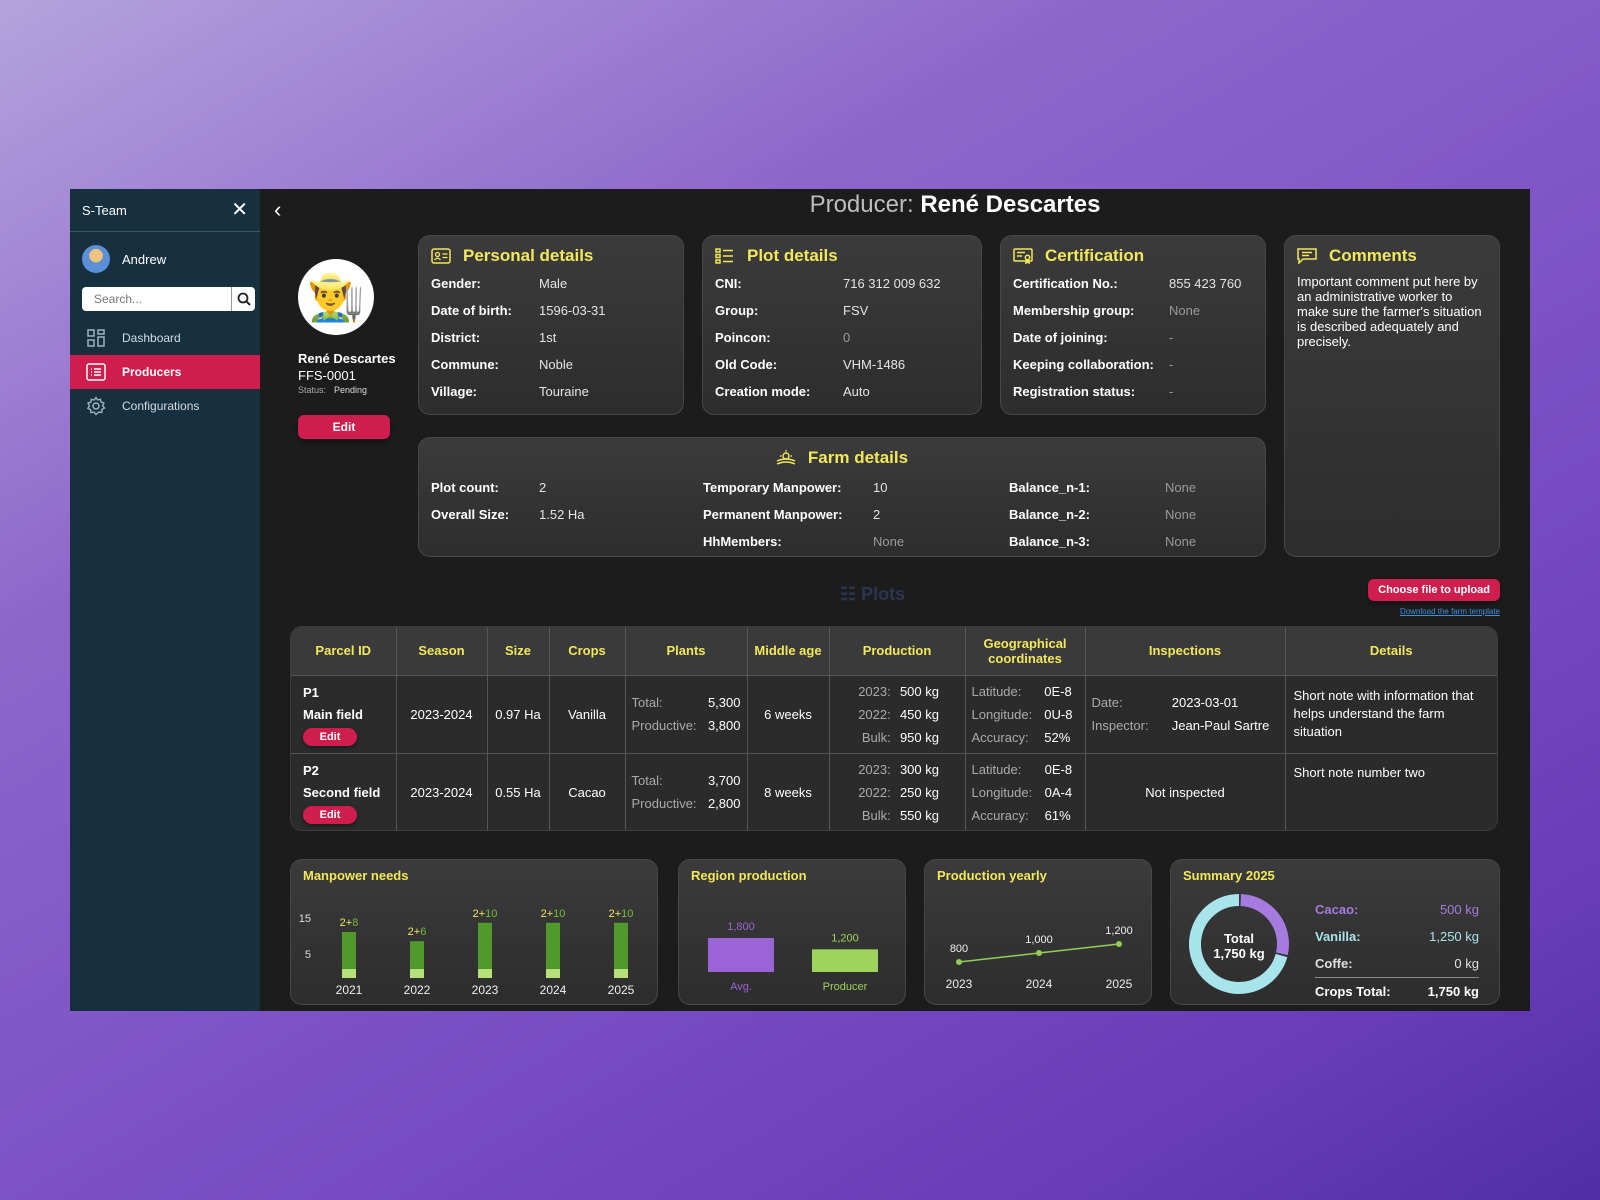  I want to click on farmer-avatar: 👨‍🌾, so click(336, 297).